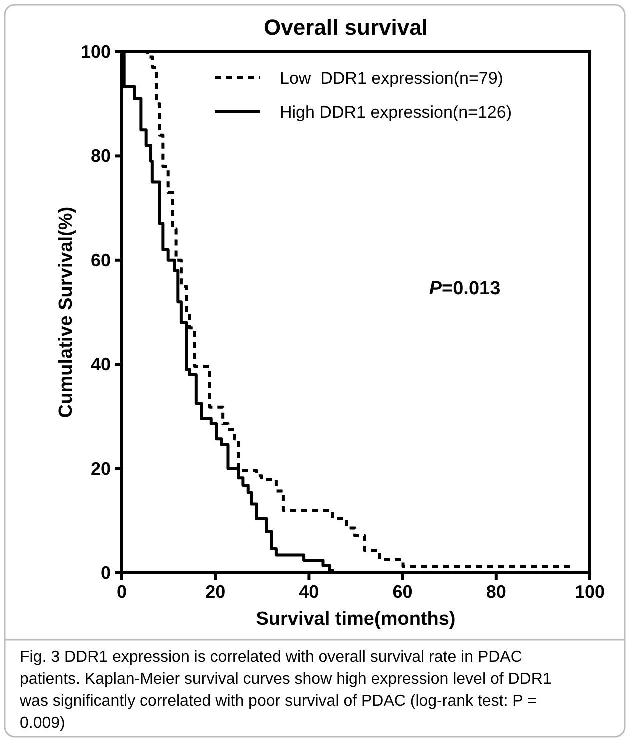 Image resolution: width=630 pixels, height=742 pixels. I want to click on x-tick-label: 40, so click(309, 592).